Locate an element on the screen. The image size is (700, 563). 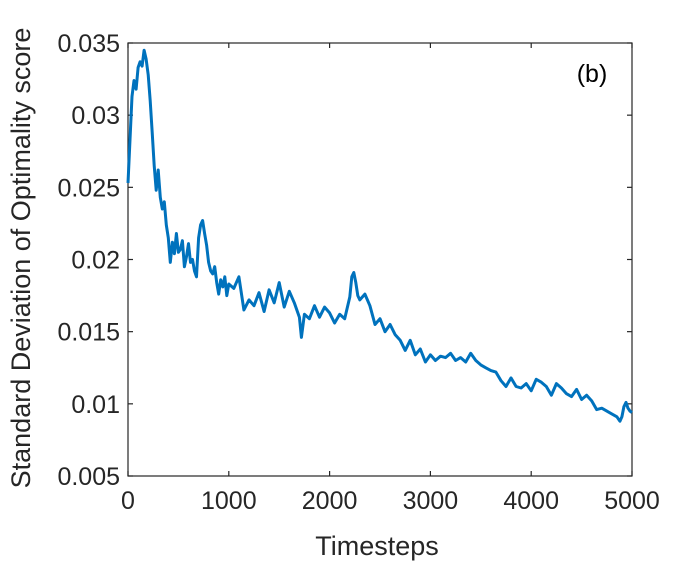
x-tick-label: 4000 is located at coordinates (531, 501).